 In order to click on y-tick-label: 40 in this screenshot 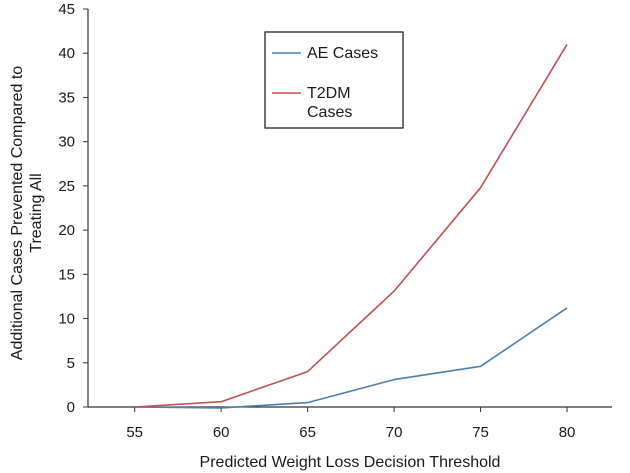, I will do `click(66, 53)`.